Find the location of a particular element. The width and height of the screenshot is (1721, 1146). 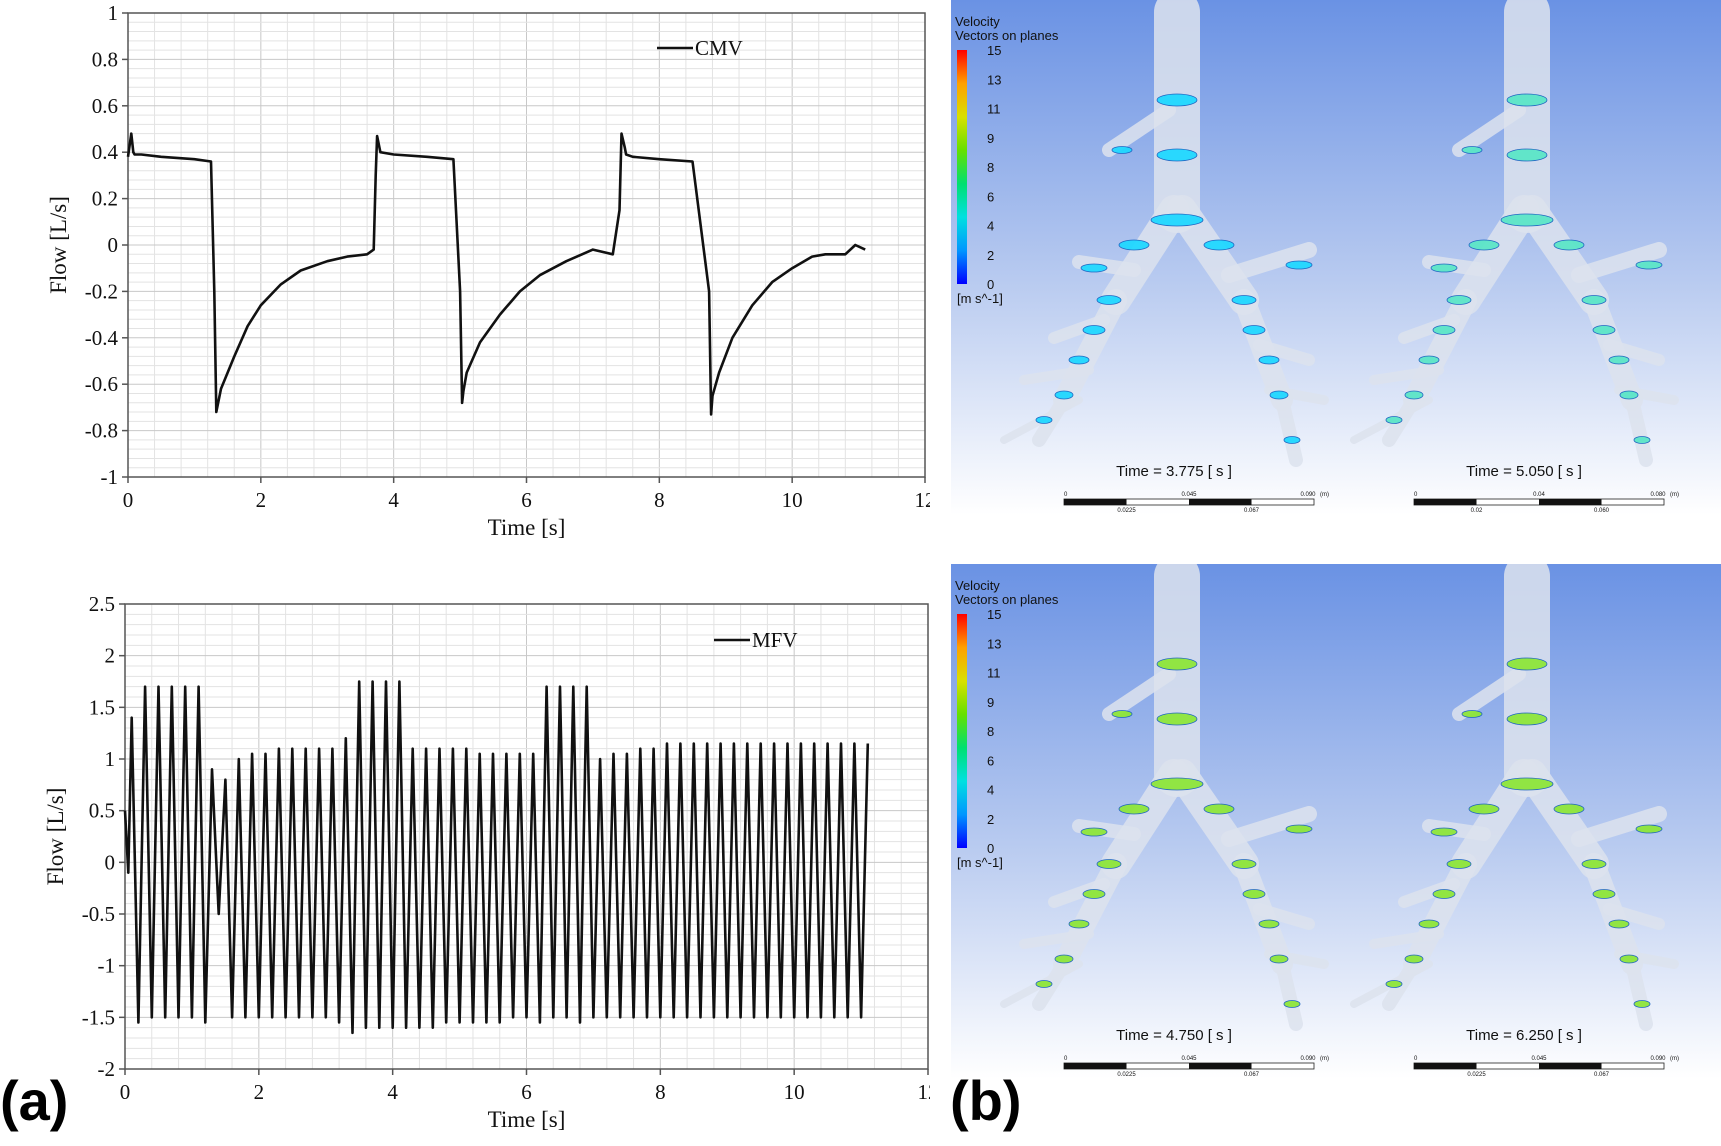

cfd-0-scale-label: 0.0225 is located at coordinates (1126, 511).